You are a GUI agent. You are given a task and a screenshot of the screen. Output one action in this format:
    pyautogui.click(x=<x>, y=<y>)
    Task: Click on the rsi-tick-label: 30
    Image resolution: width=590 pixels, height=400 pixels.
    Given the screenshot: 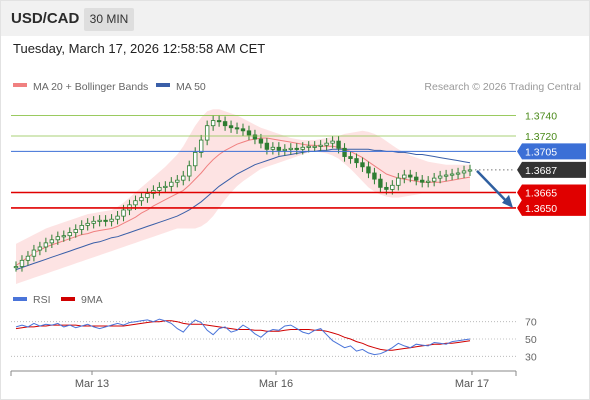 What is the action you would take?
    pyautogui.click(x=531, y=357)
    